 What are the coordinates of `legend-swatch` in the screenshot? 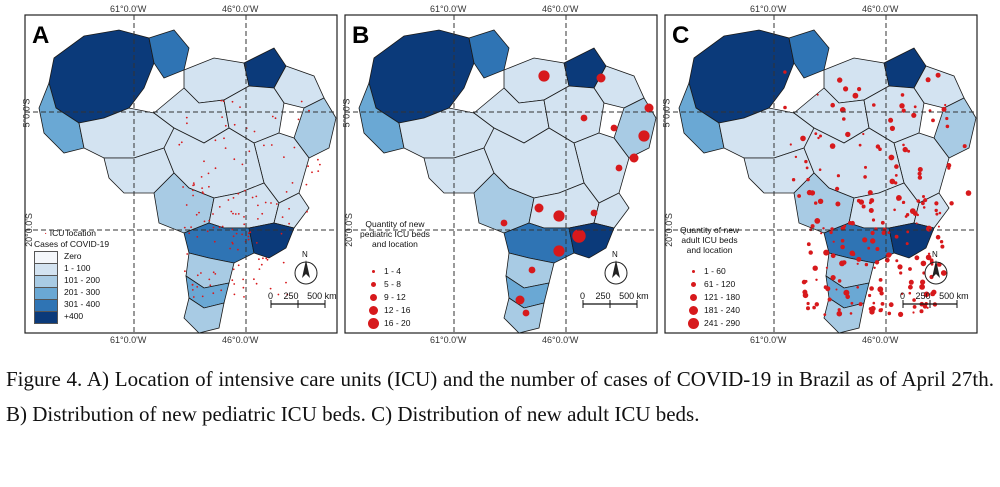 It's located at (46, 317).